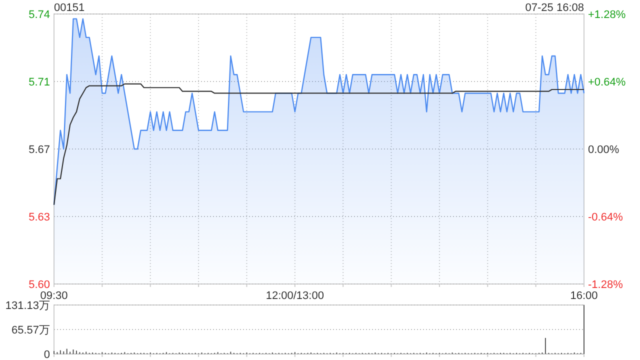  I want to click on annotation: 07-25 16:08, so click(554, 8).